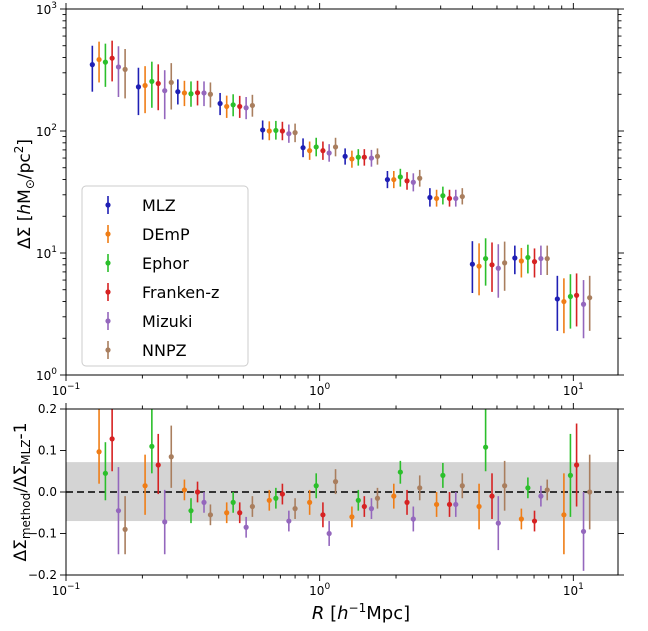 This screenshot has width=648, height=631. I want to click on top-ylabel-m: M, so click(25, 196).